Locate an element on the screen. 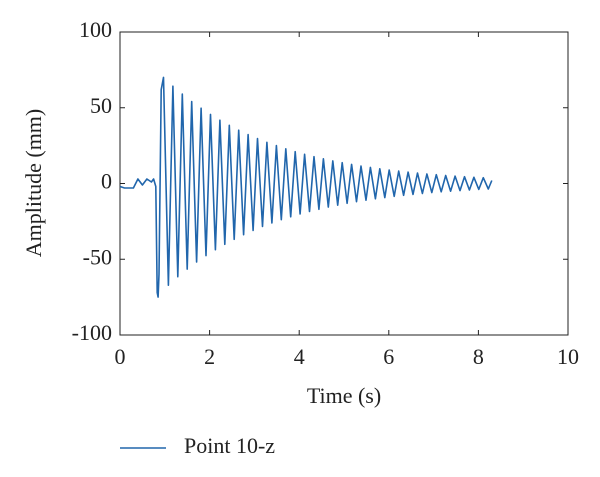 This screenshot has height=477, width=600. legend-label: Point 10-z is located at coordinates (229, 445).